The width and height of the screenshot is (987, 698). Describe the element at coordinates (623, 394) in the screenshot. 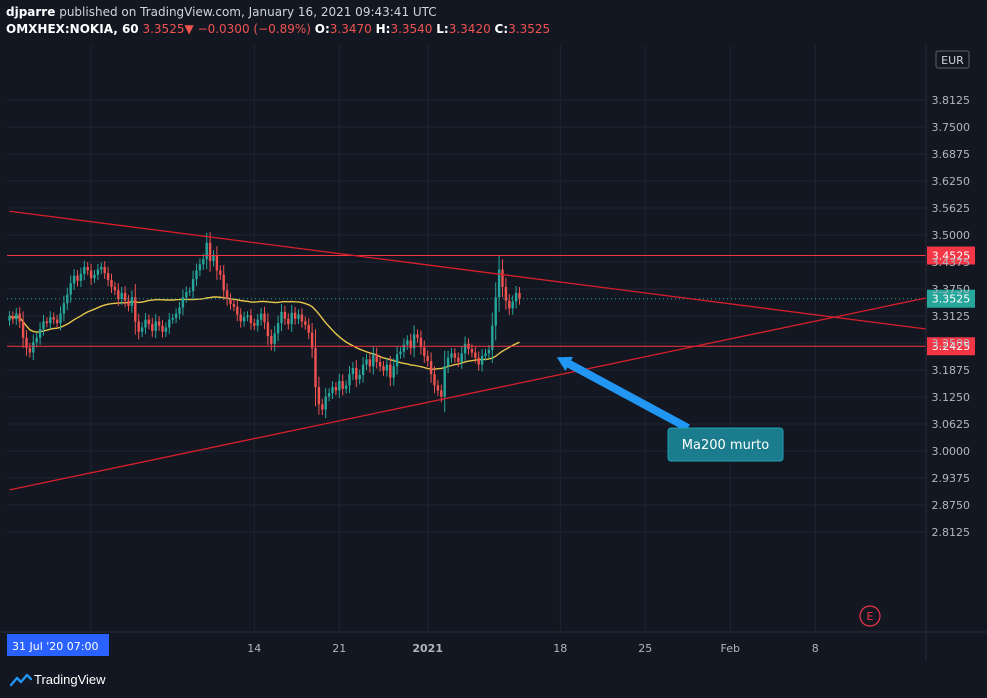

I see `callout-arrow` at that location.